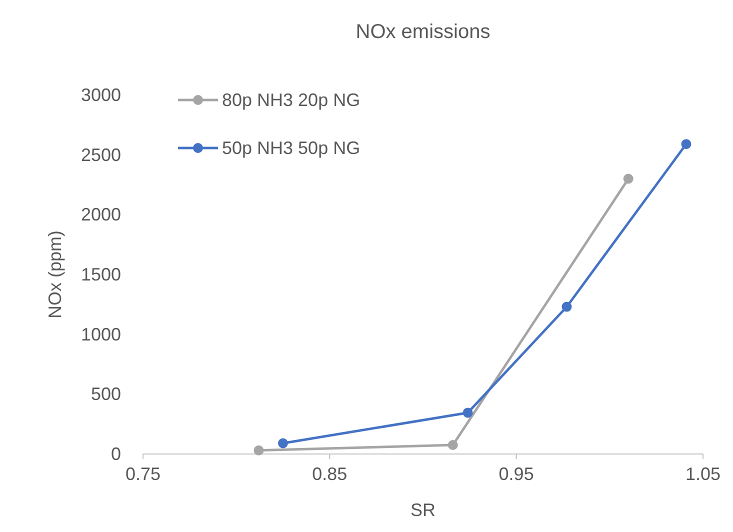 The image size is (733, 532). What do you see at coordinates (55, 274) in the screenshot?
I see `y-axis-title: NOx (ppm)` at bounding box center [55, 274].